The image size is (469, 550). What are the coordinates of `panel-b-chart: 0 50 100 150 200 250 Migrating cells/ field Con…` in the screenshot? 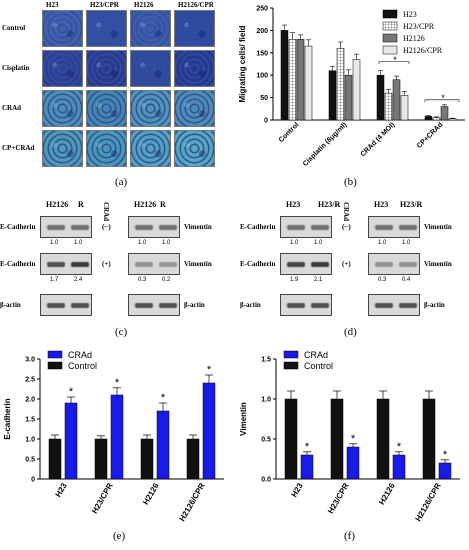 It's located at (351, 87).